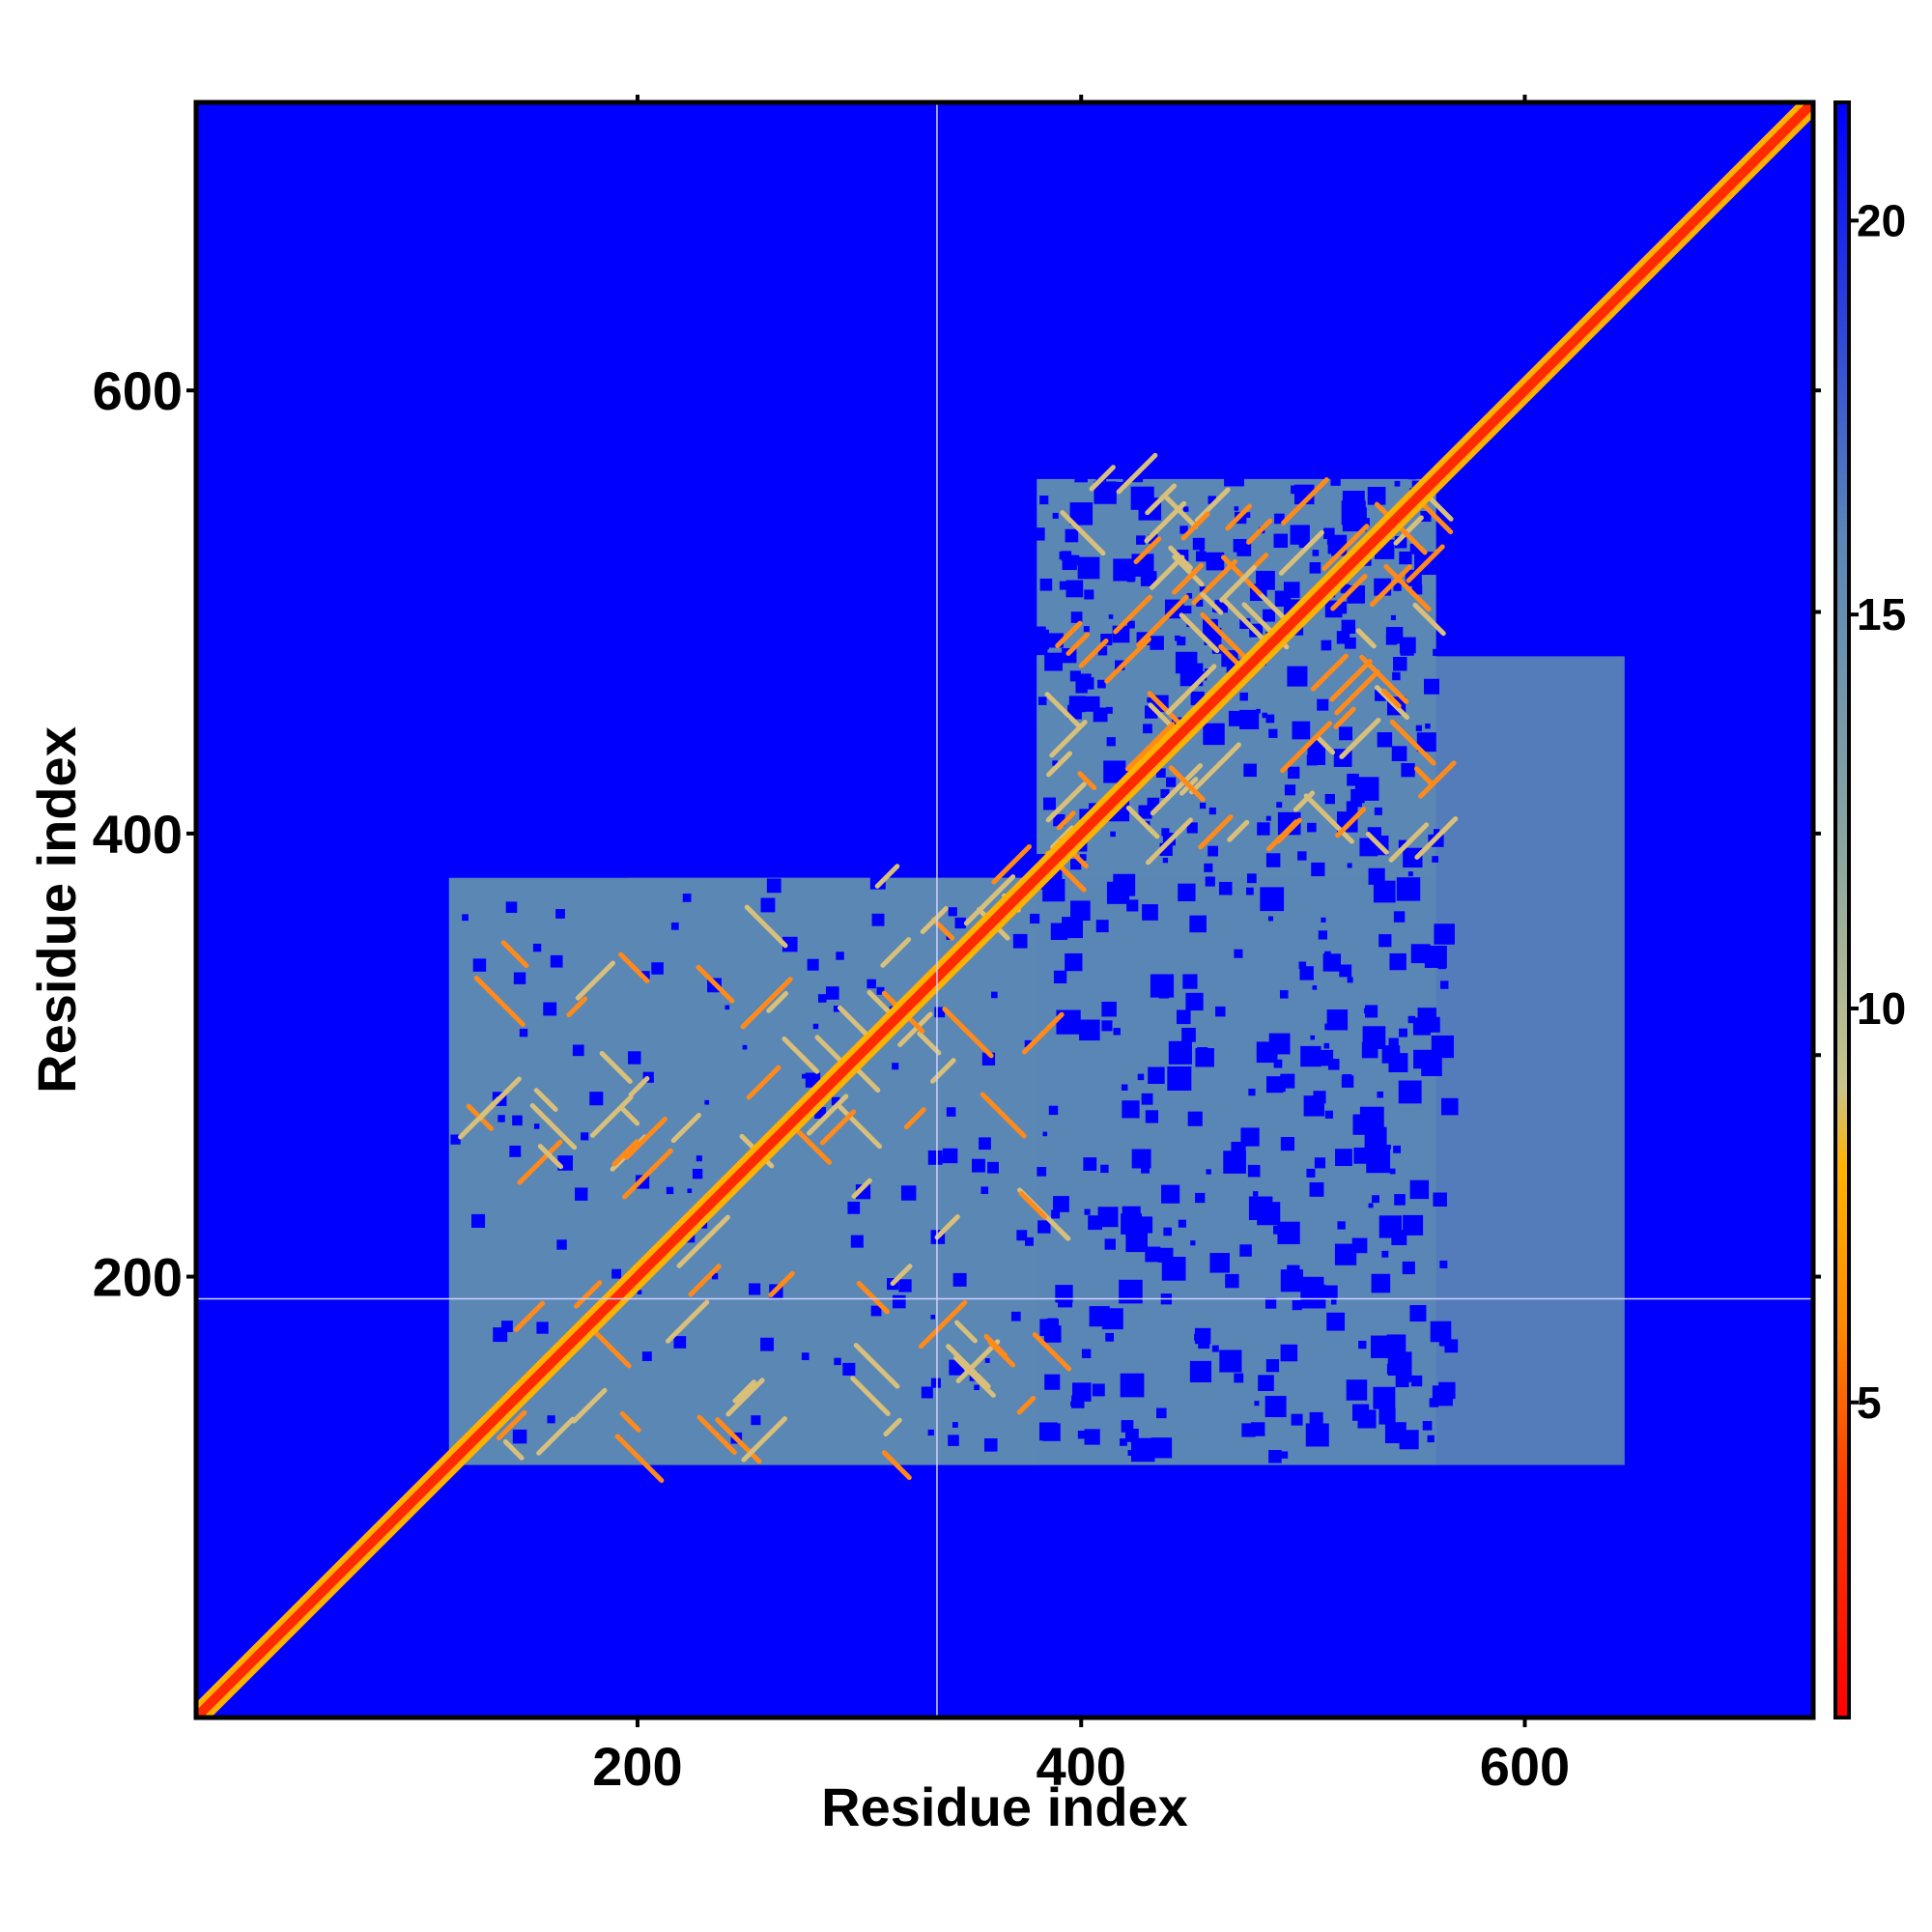  What do you see at coordinates (1081, 1766) in the screenshot?
I see `x-tick-label: 400` at bounding box center [1081, 1766].